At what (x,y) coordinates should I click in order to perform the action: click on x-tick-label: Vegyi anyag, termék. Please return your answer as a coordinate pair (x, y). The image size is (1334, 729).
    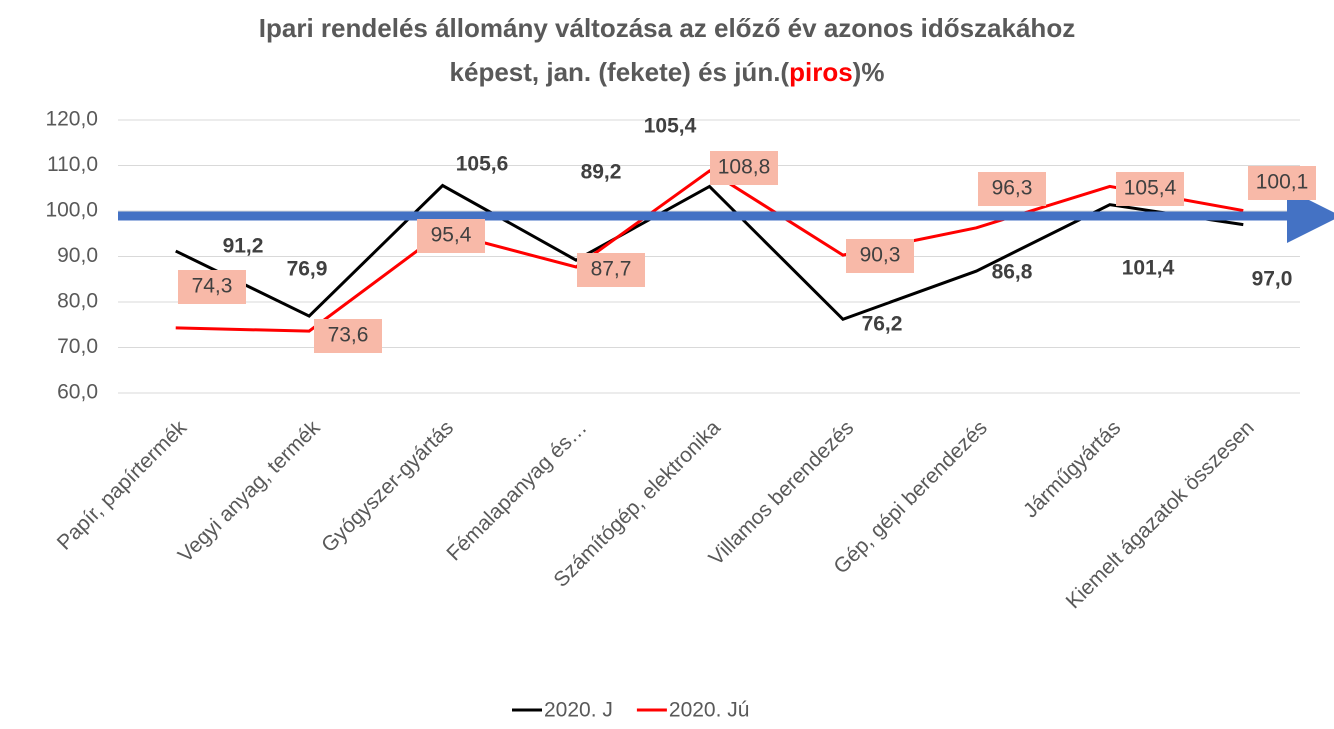
    Looking at the image, I should click on (249, 491).